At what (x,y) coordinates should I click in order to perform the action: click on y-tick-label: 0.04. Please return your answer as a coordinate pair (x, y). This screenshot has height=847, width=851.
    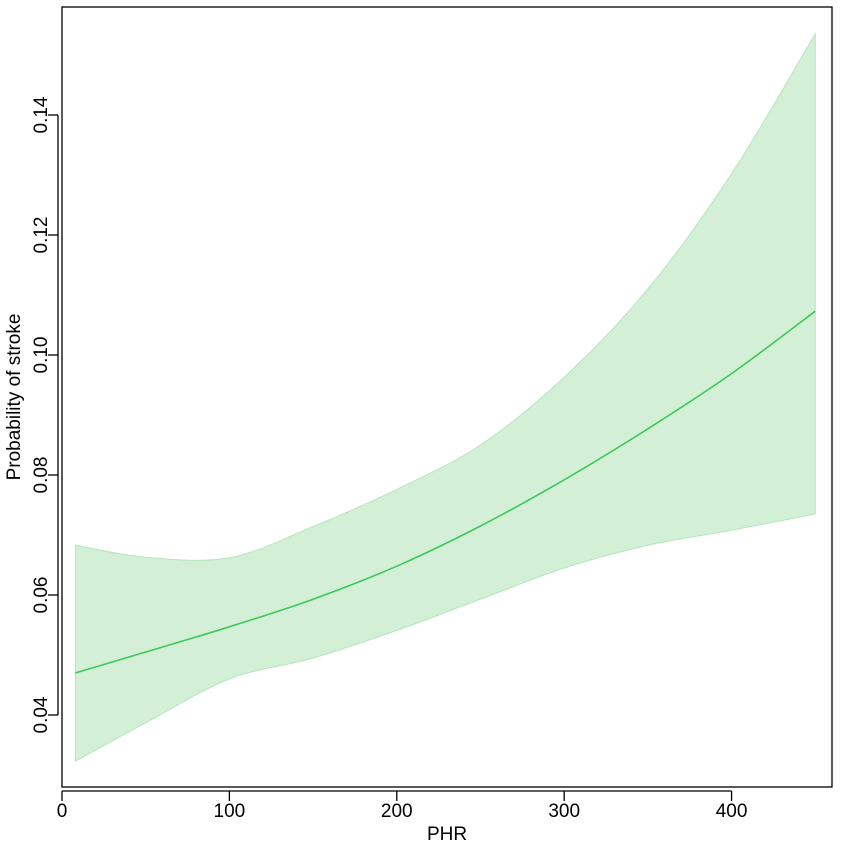
    Looking at the image, I should click on (41, 714).